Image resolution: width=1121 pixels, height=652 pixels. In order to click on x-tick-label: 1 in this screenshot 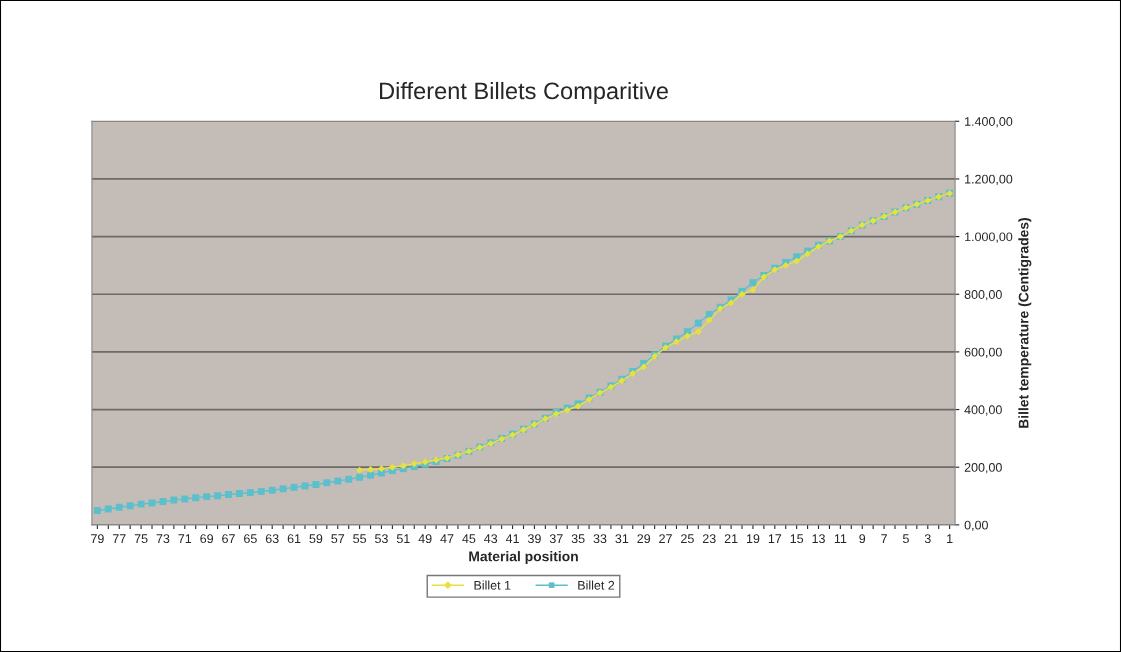, I will do `click(950, 538)`.